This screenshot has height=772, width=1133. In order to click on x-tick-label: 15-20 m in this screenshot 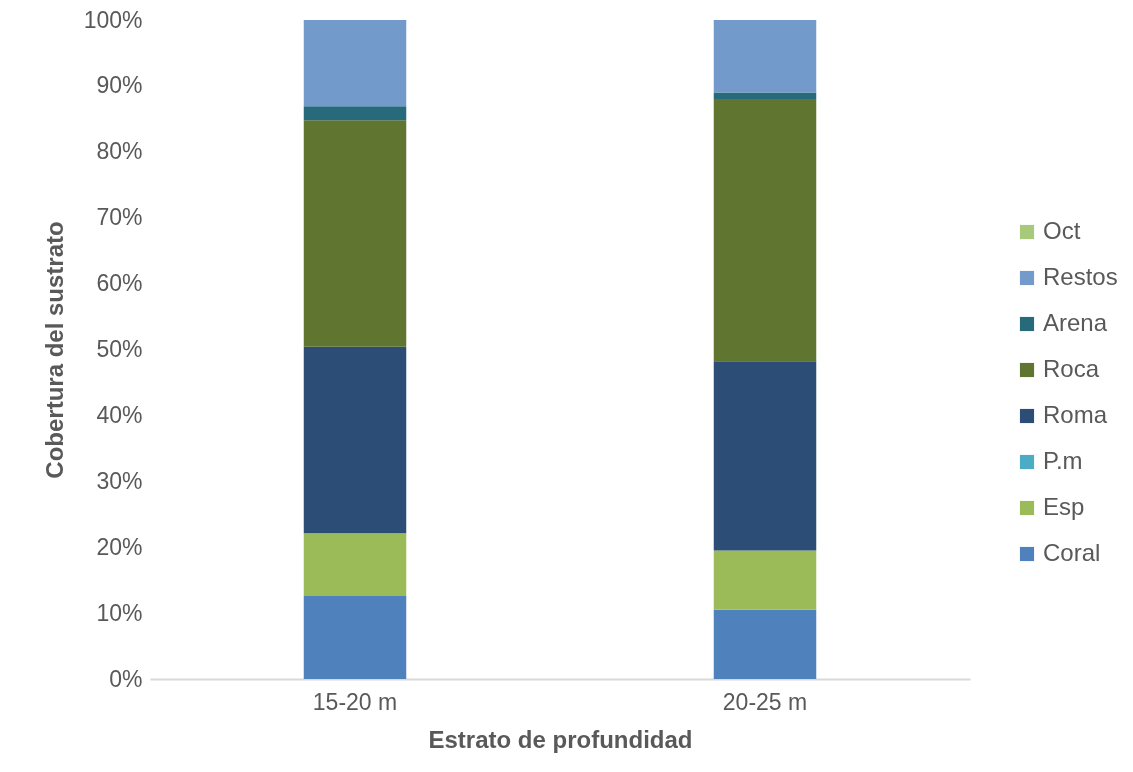, I will do `click(355, 701)`.